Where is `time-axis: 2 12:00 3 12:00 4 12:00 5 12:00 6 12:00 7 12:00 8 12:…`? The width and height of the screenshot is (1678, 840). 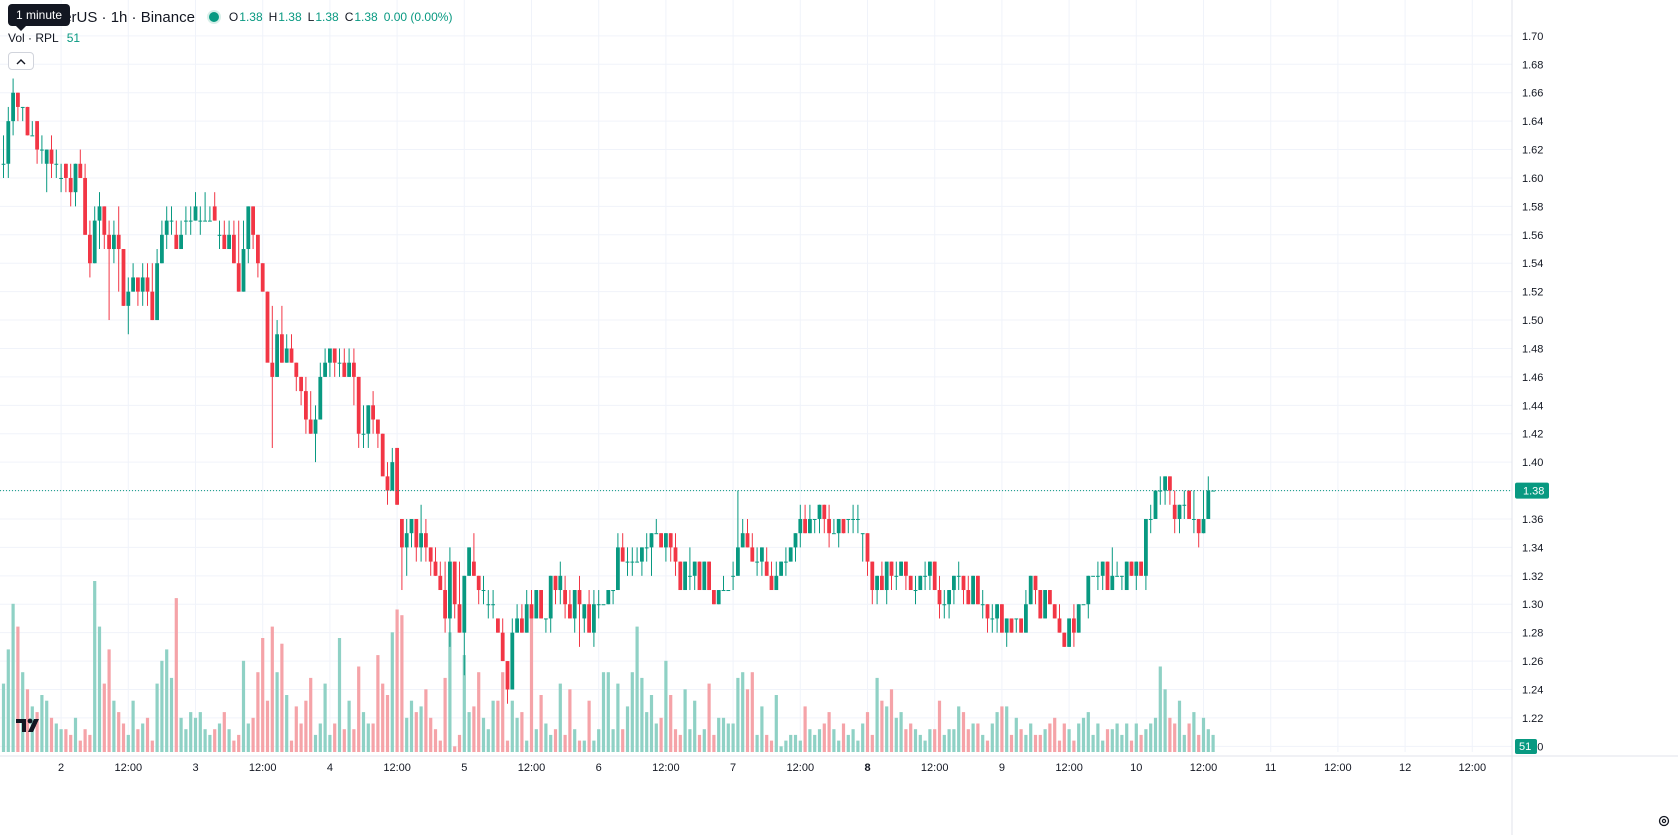 time-axis: 2 12:00 3 12:00 4 12:00 5 12:00 6 12:00 7 12:00 8 12:… is located at coordinates (839, 764).